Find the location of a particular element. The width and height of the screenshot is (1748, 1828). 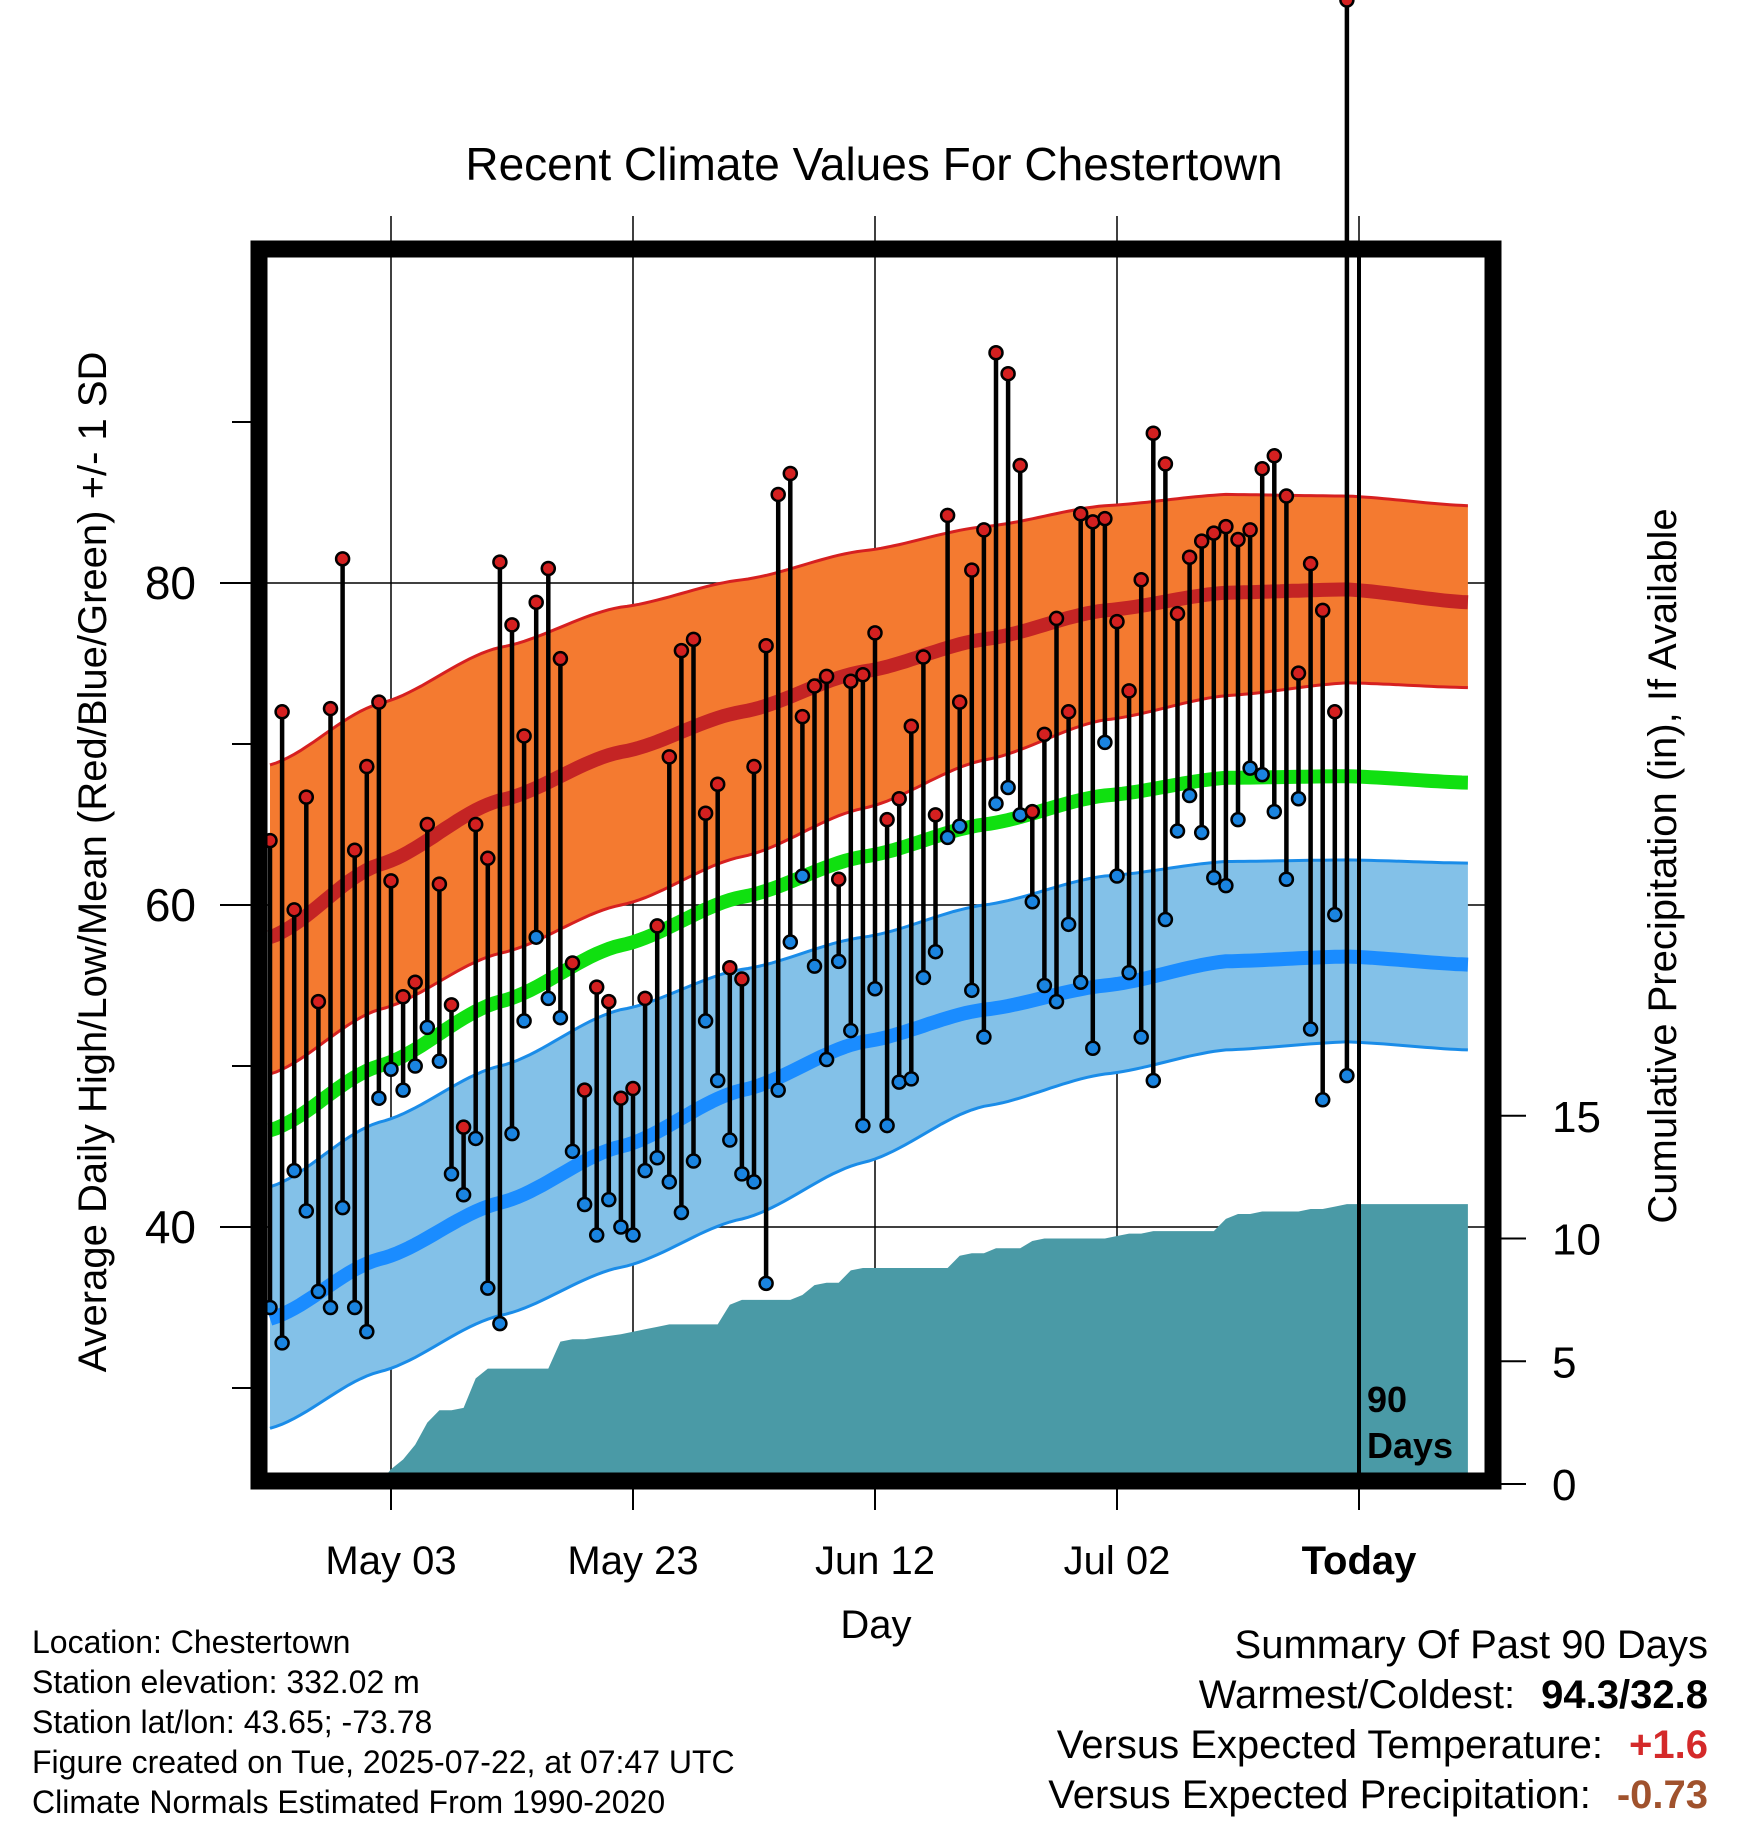

y-tick-label: 40 is located at coordinates (170, 1227).